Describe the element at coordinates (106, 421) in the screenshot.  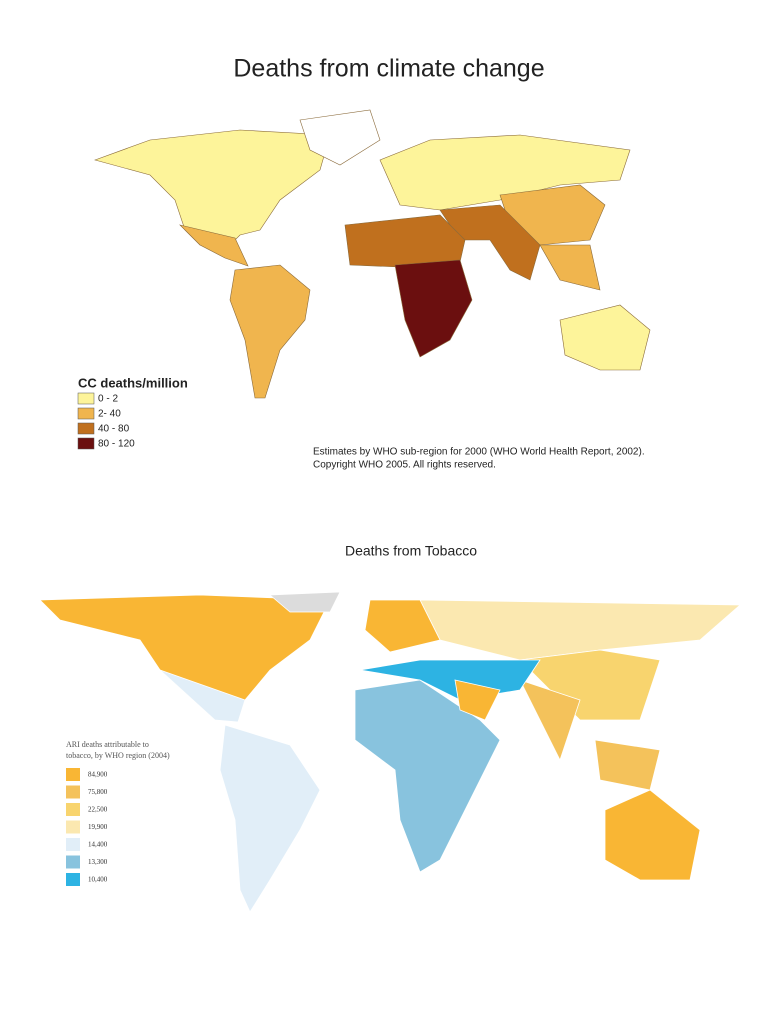
I see `legend: 0 - 2 2- 40 40 - 80 80 - 120` at that location.